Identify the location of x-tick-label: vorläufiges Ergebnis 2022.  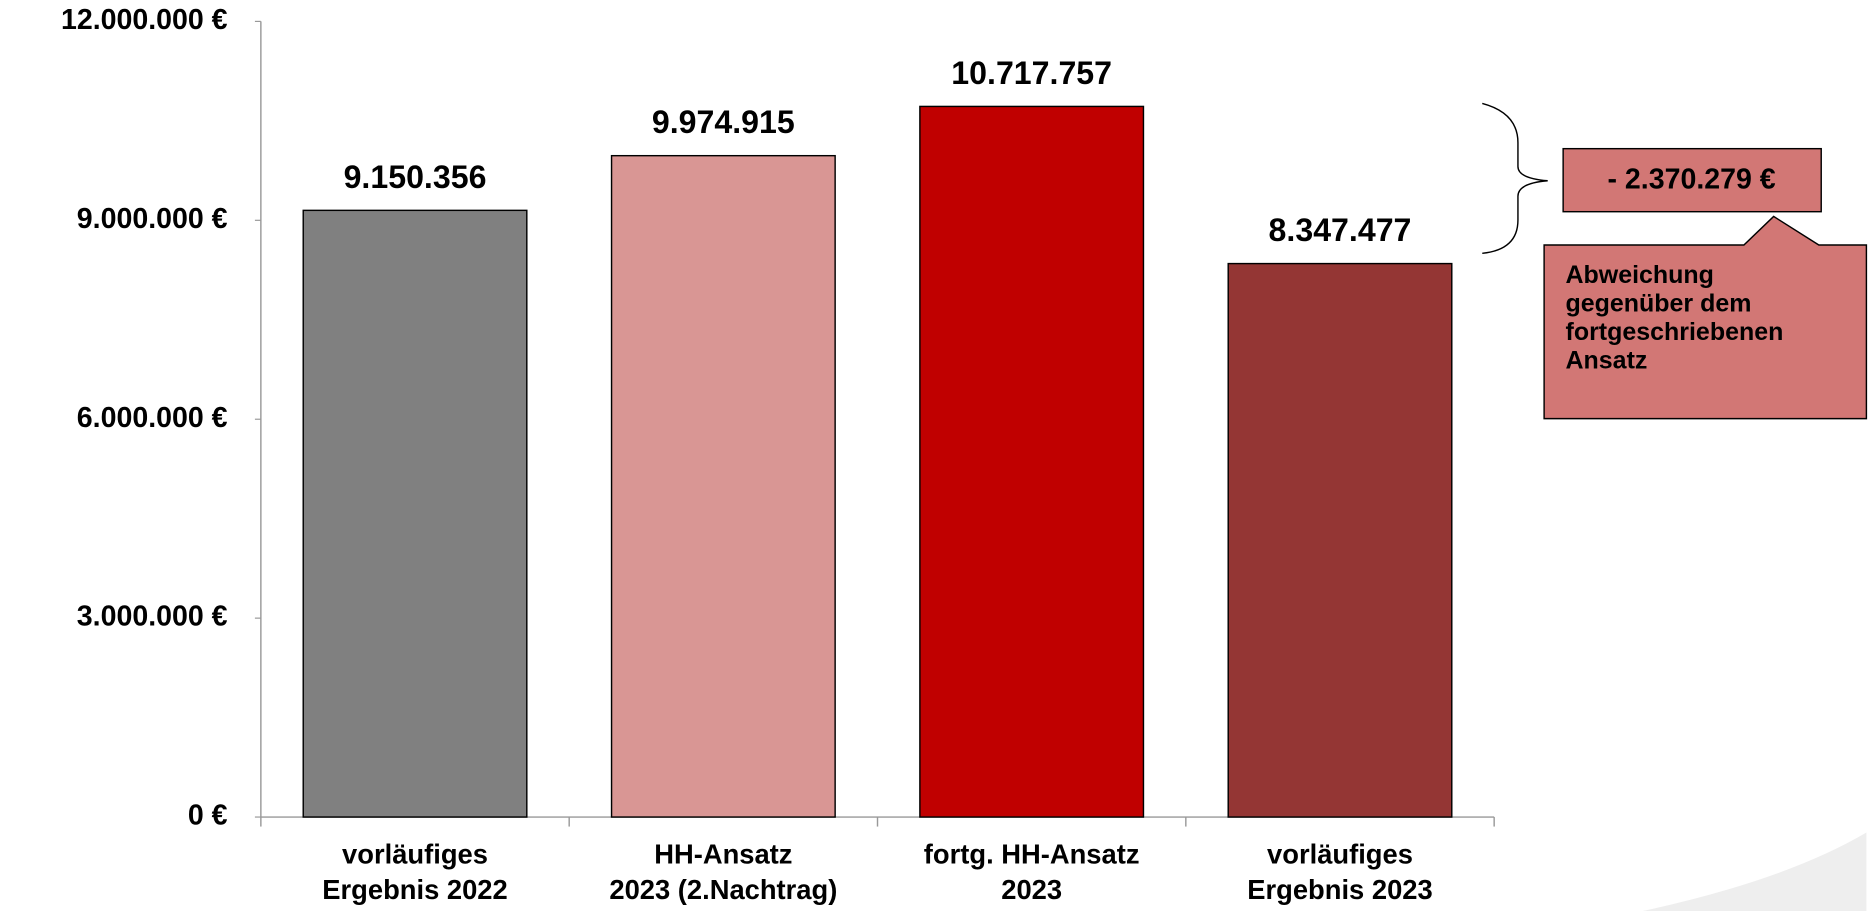
(414, 872).